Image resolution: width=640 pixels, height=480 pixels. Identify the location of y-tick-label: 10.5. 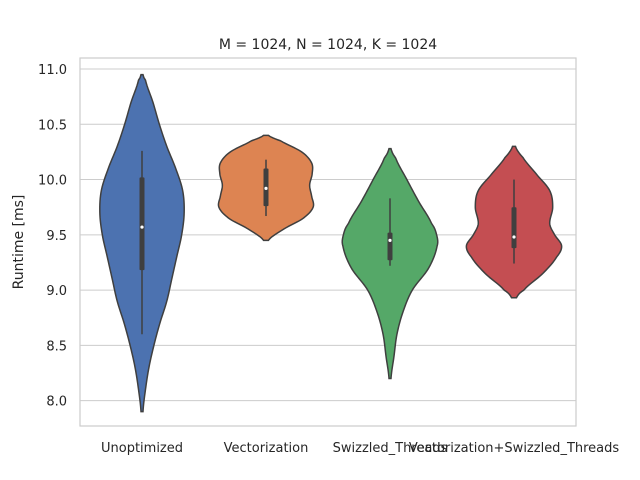
(52, 125).